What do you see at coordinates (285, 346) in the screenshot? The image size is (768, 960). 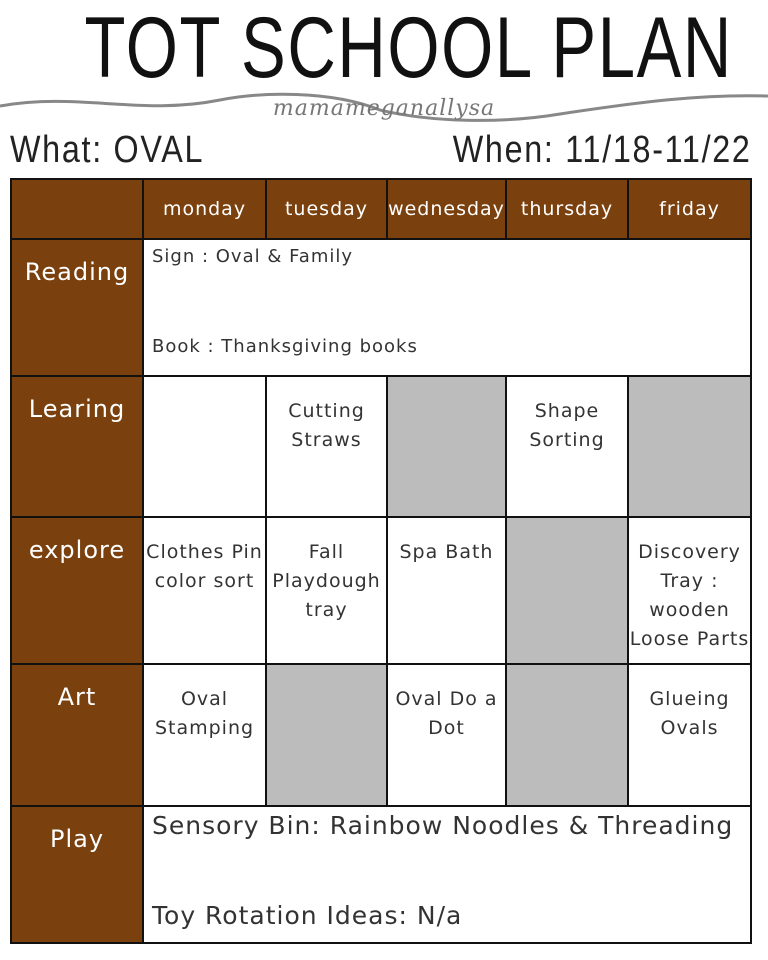 I see `reading-line2: Book : Thanksgiving books` at bounding box center [285, 346].